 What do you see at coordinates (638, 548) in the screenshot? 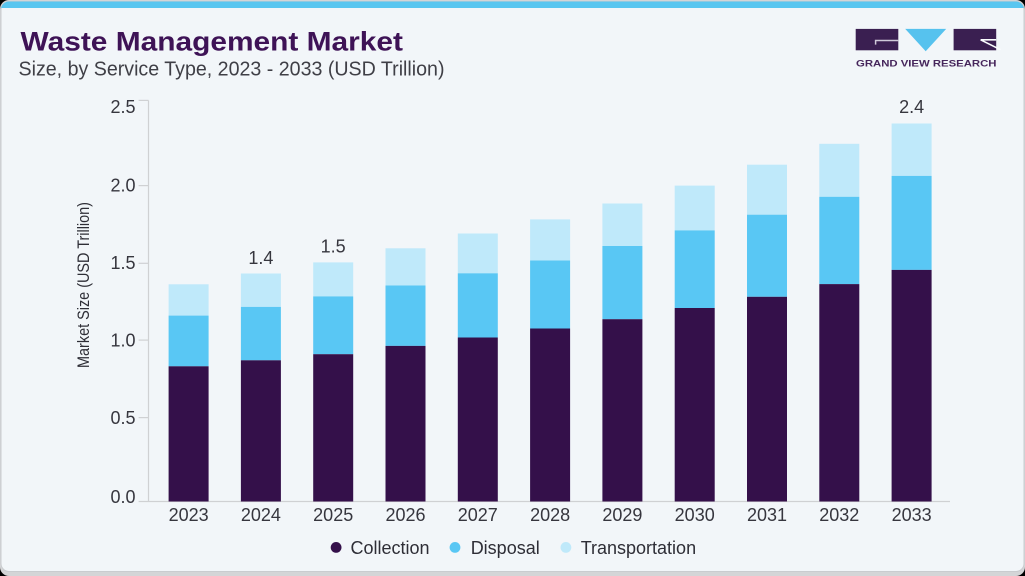
I see `svg-text: Transportation` at bounding box center [638, 548].